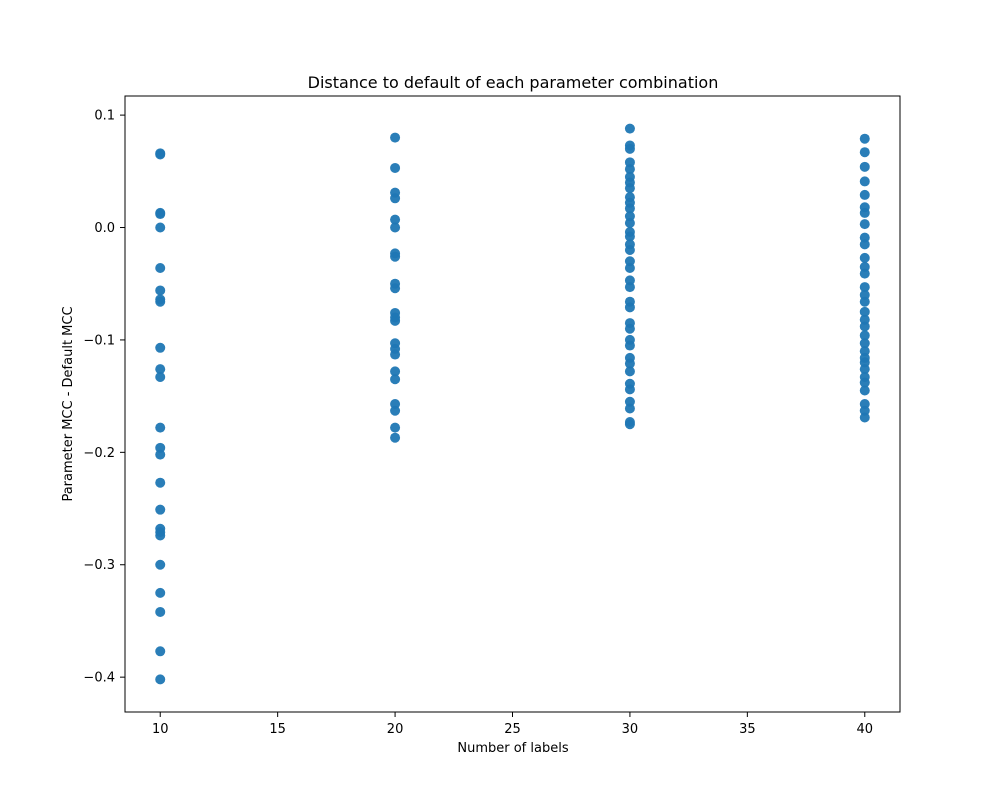  What do you see at coordinates (512, 729) in the screenshot?
I see `x-tick-label: 25` at bounding box center [512, 729].